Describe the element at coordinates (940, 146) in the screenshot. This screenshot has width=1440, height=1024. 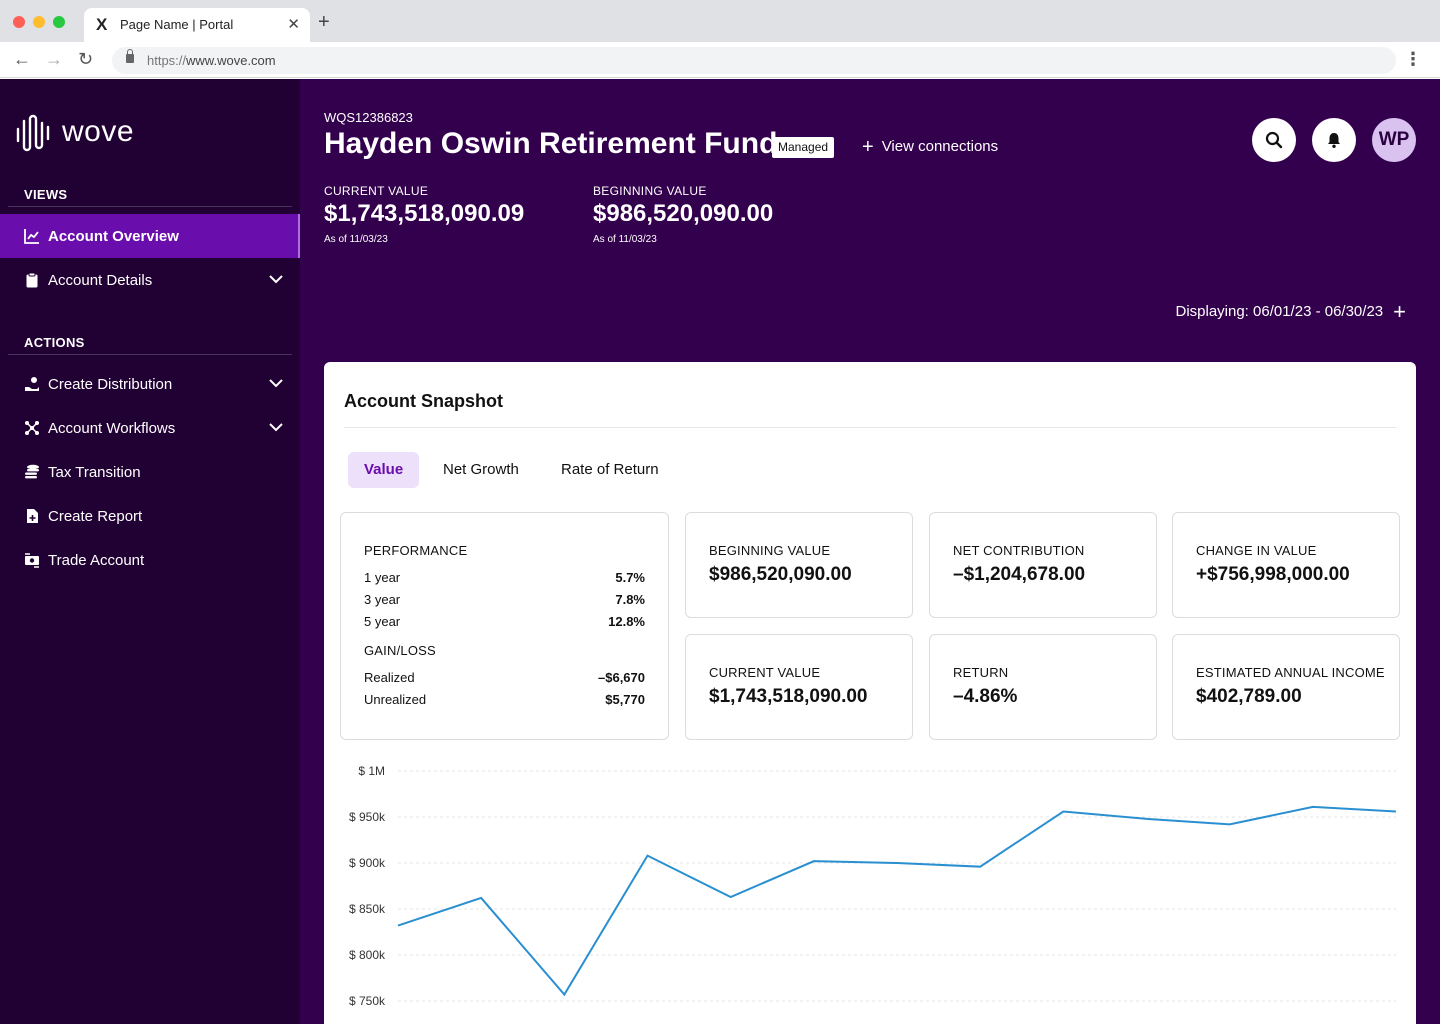
I see `view-connections-label: View connections` at that location.